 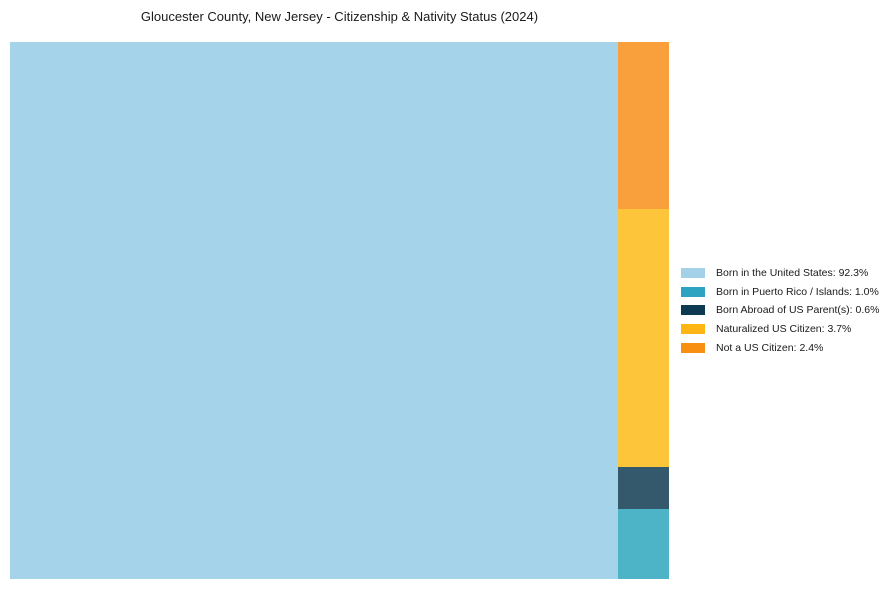 I want to click on legend-item-naturalized-us-citizen: Naturalized US Citizen: 3.7%, so click(x=780, y=329).